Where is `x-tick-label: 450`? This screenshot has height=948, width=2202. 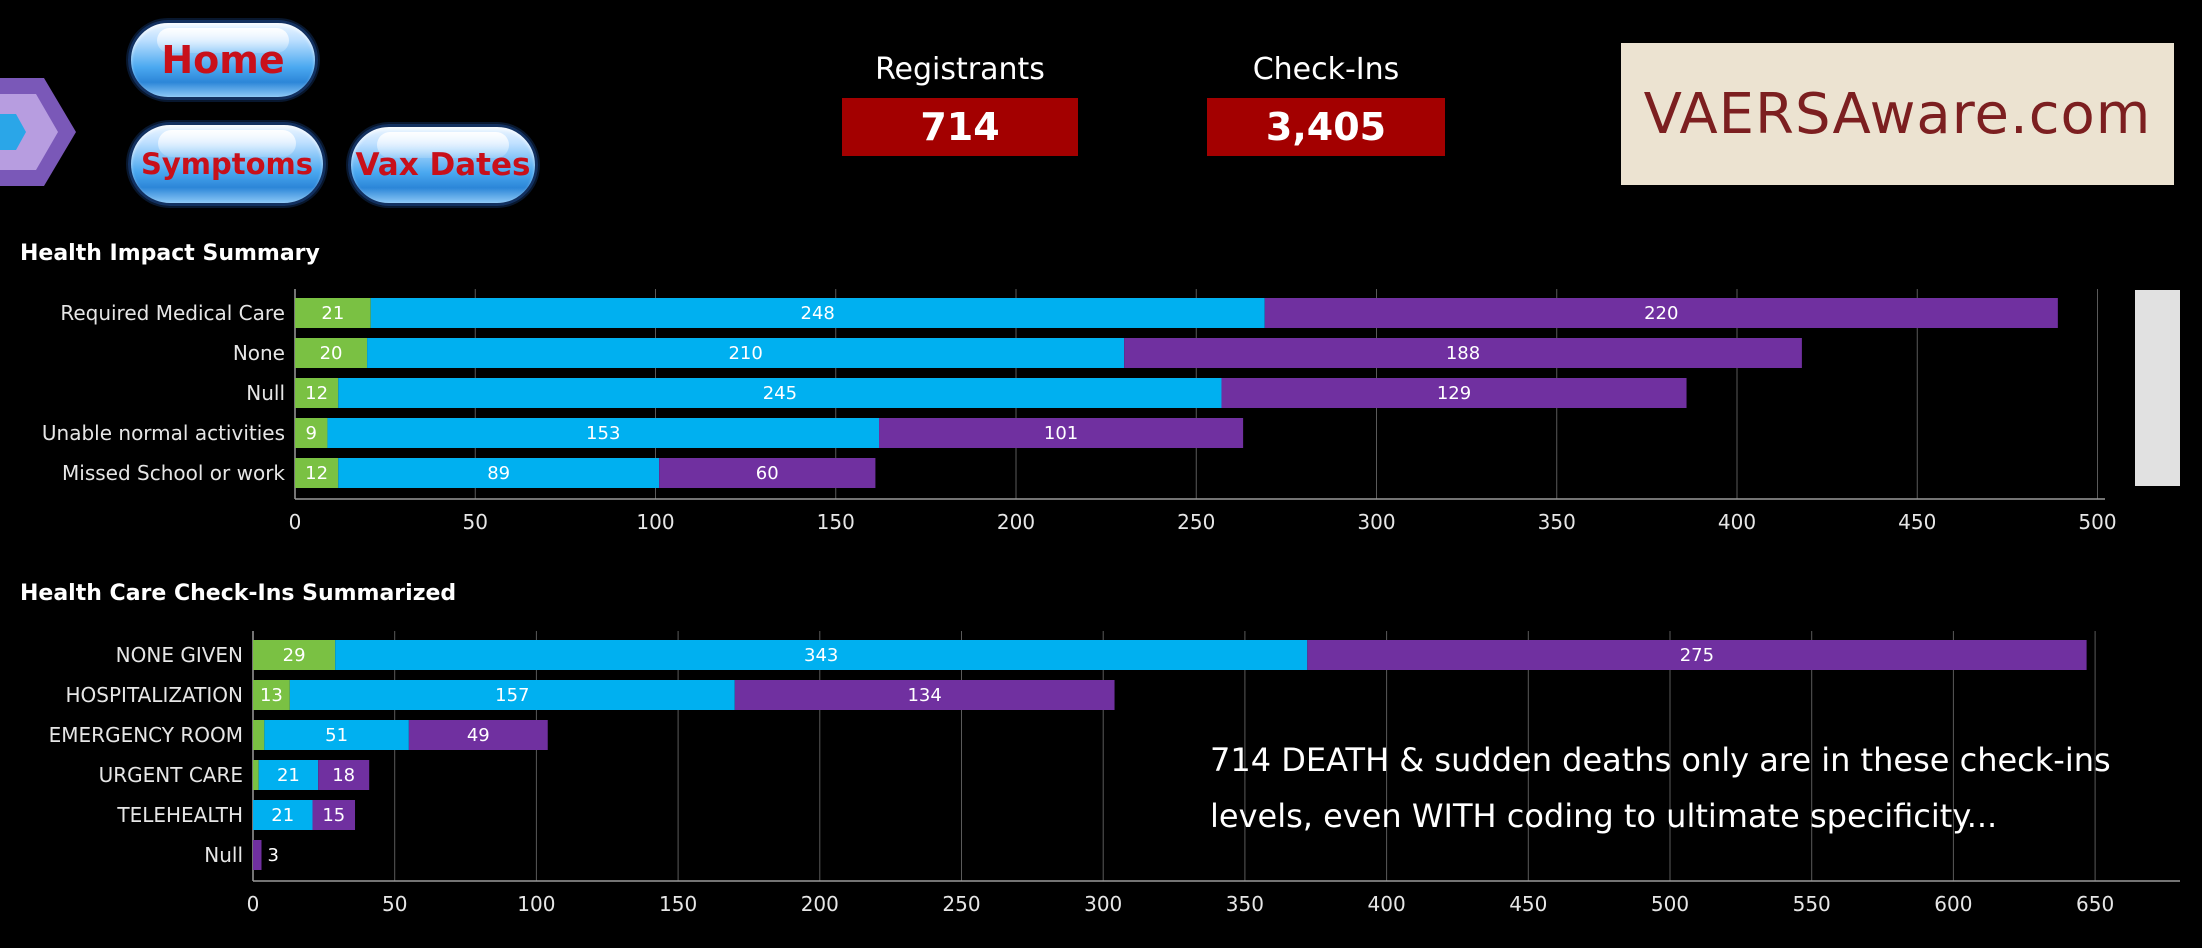 x-tick-label: 450 is located at coordinates (1917, 522).